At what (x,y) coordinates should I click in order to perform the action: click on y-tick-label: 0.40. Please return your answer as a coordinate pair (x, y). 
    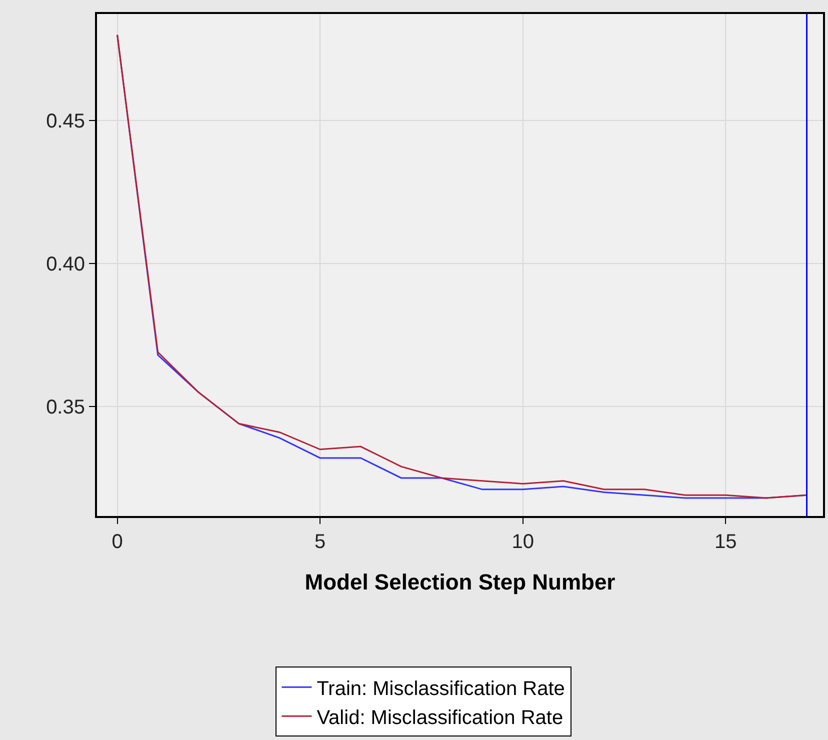
    Looking at the image, I should click on (65, 265).